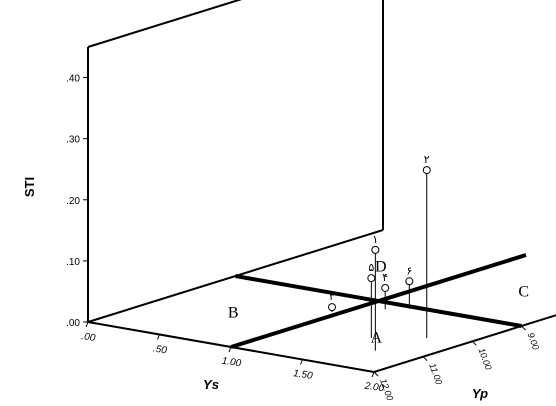 Image resolution: width=556 pixels, height=406 pixels. What do you see at coordinates (73, 262) in the screenshot?
I see `z-tick-label: .10` at bounding box center [73, 262].